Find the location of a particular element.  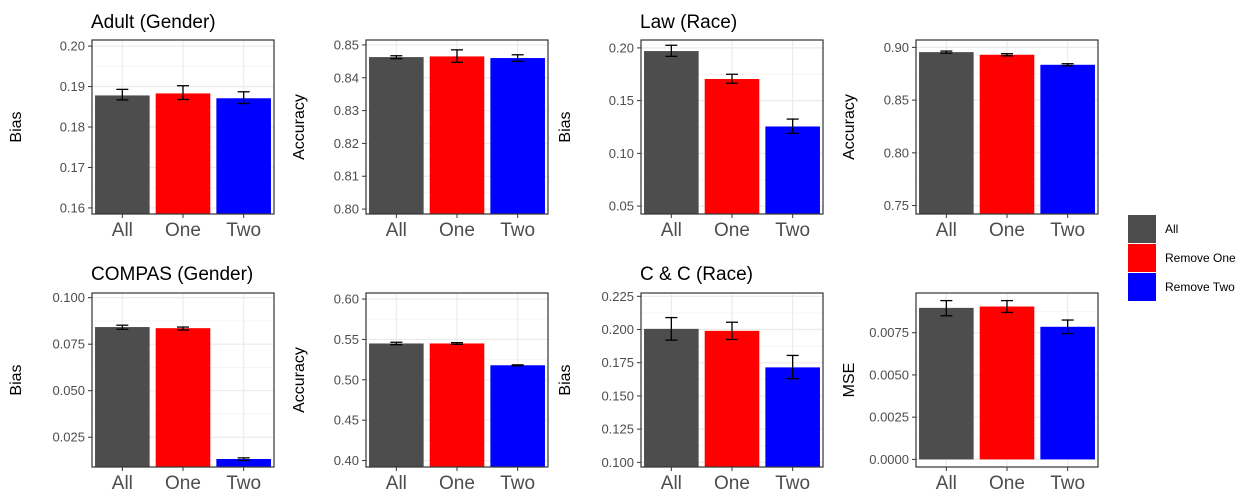

law-accuracy-x-tick-label: All is located at coordinates (946, 230).